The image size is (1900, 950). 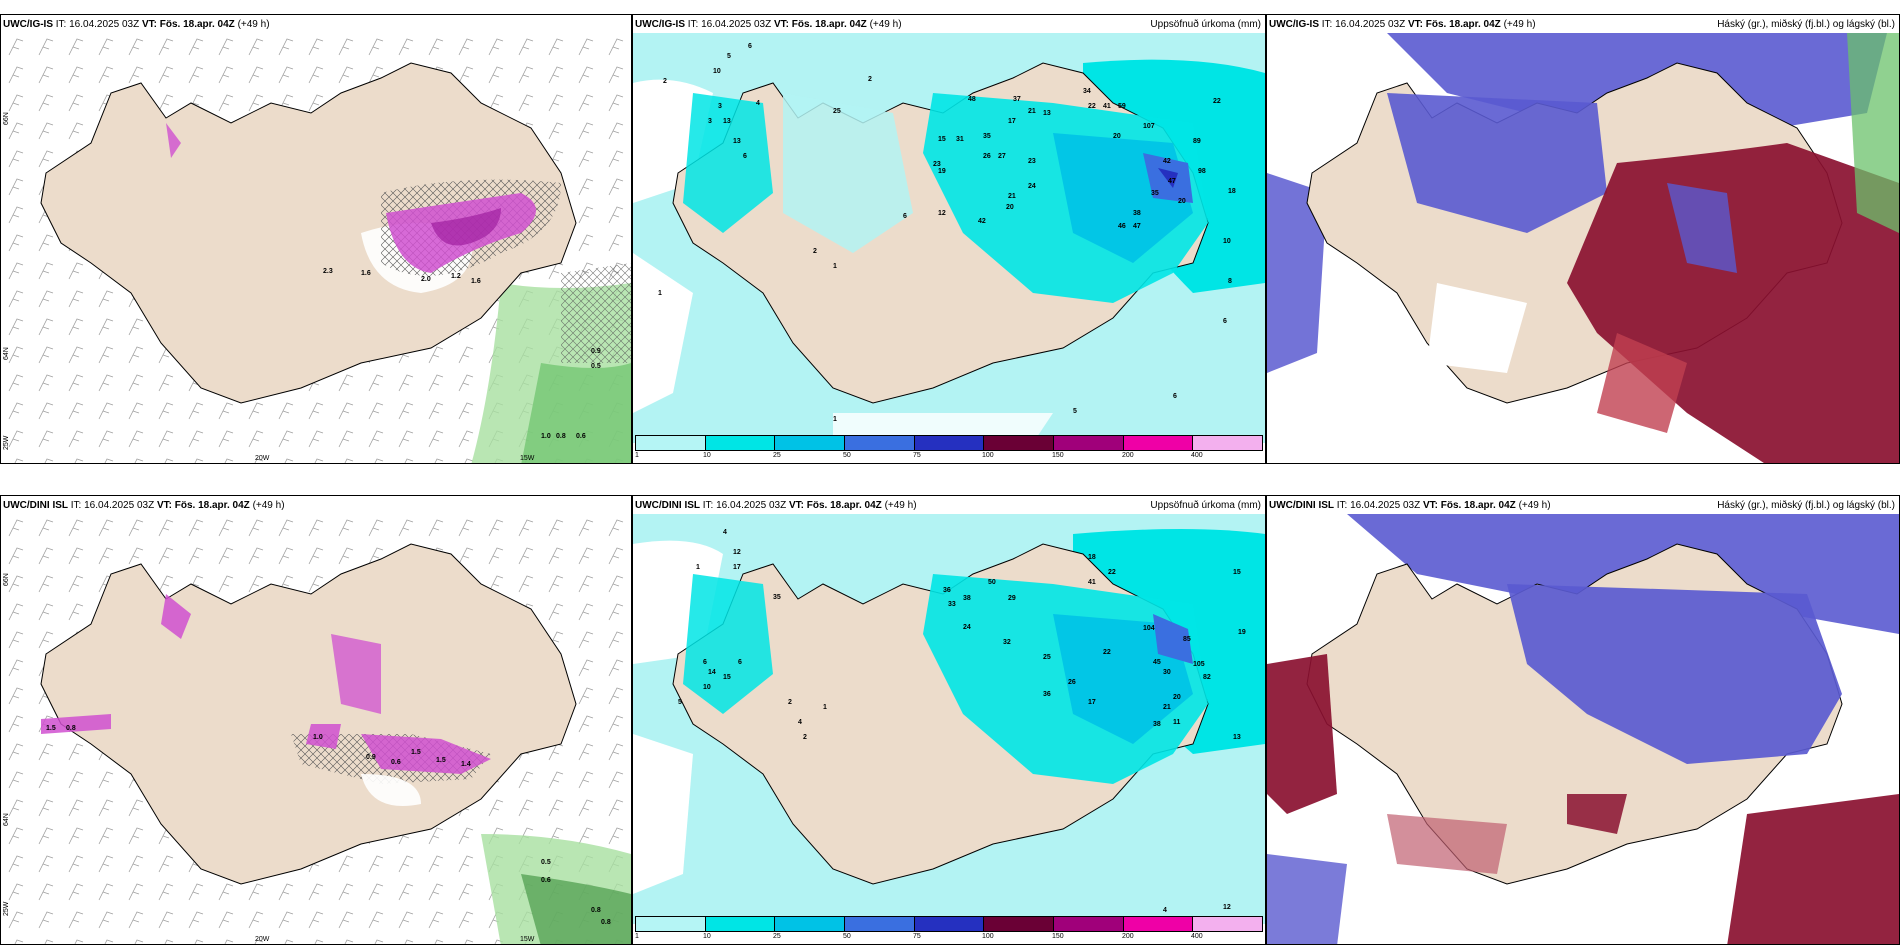 What do you see at coordinates (751, 505) in the screenshot?
I see `it-value: 16.04.2025 03Z` at bounding box center [751, 505].